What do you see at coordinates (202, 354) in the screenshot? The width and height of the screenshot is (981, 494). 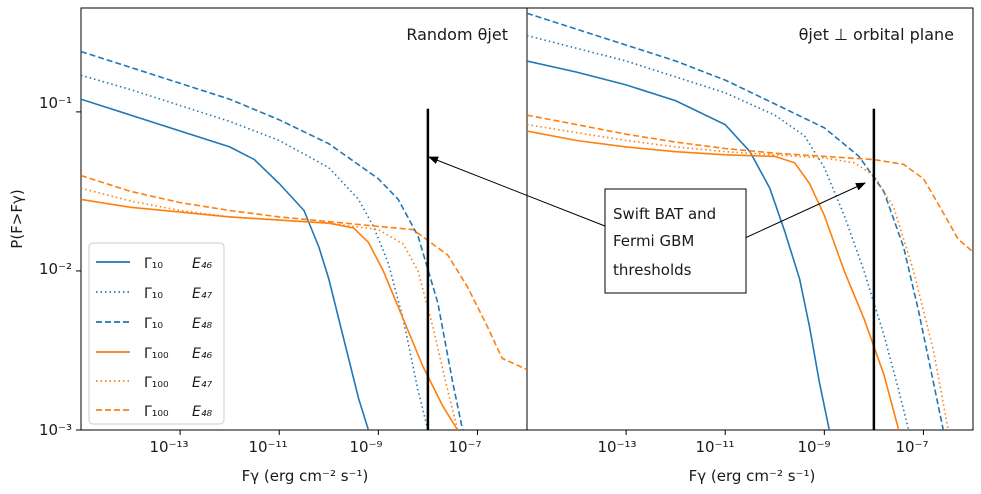 I see `legend-energy-3: E₄₆` at bounding box center [202, 354].